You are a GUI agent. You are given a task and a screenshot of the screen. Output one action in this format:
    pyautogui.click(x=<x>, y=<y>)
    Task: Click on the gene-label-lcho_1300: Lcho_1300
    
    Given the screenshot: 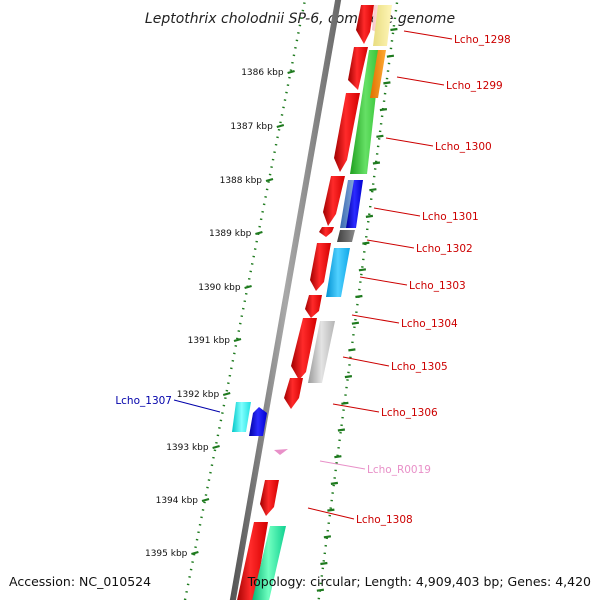 What is the action you would take?
    pyautogui.click(x=438, y=145)
    